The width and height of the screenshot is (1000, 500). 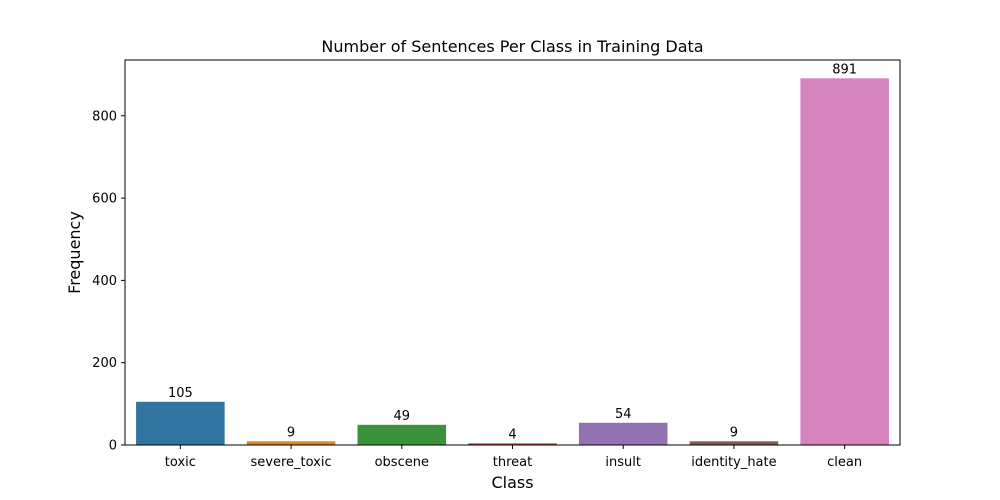 I want to click on bar-identity_hate, so click(x=734, y=443).